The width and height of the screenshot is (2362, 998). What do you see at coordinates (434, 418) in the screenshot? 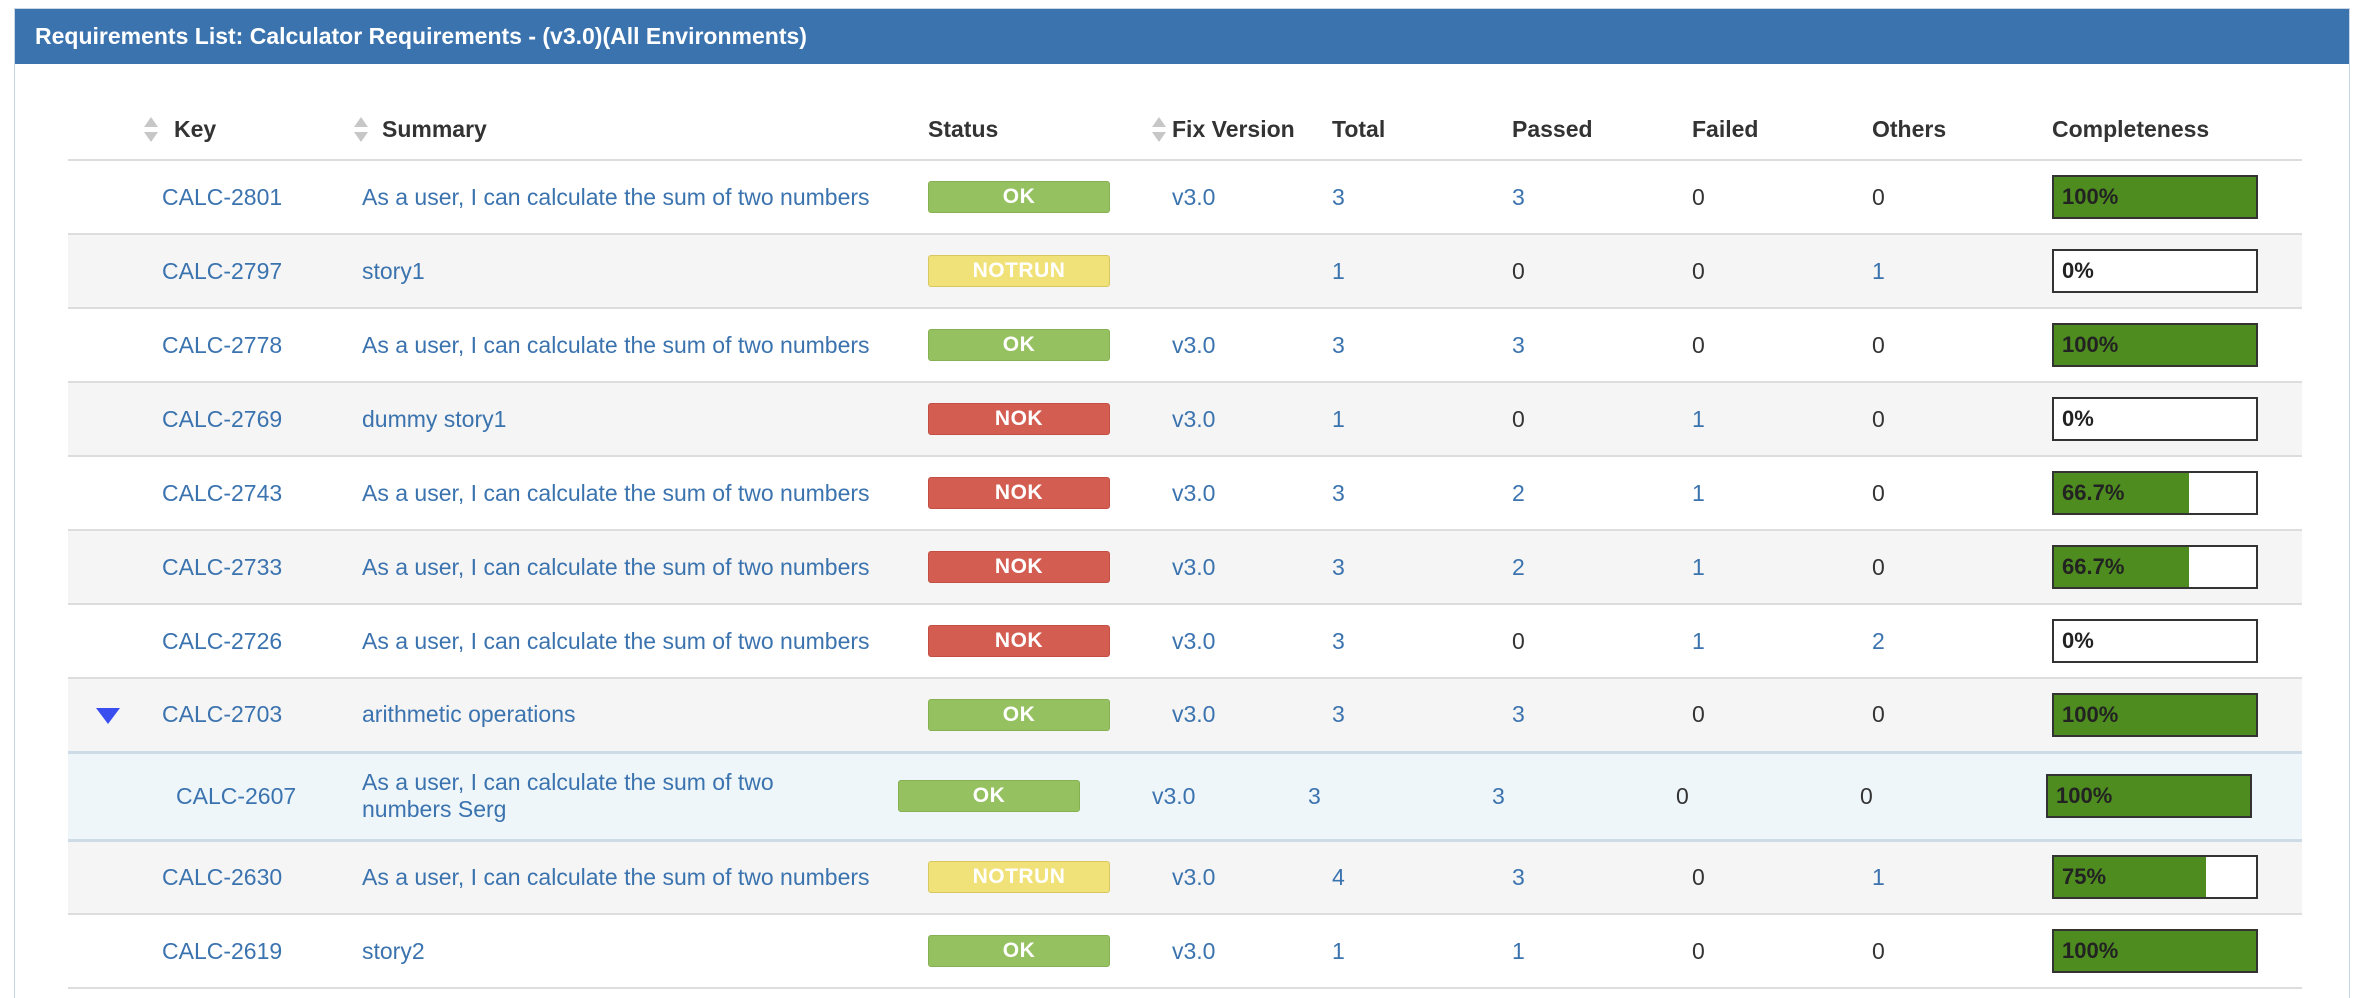
I see `requirement-summary-link: dummy story1` at bounding box center [434, 418].